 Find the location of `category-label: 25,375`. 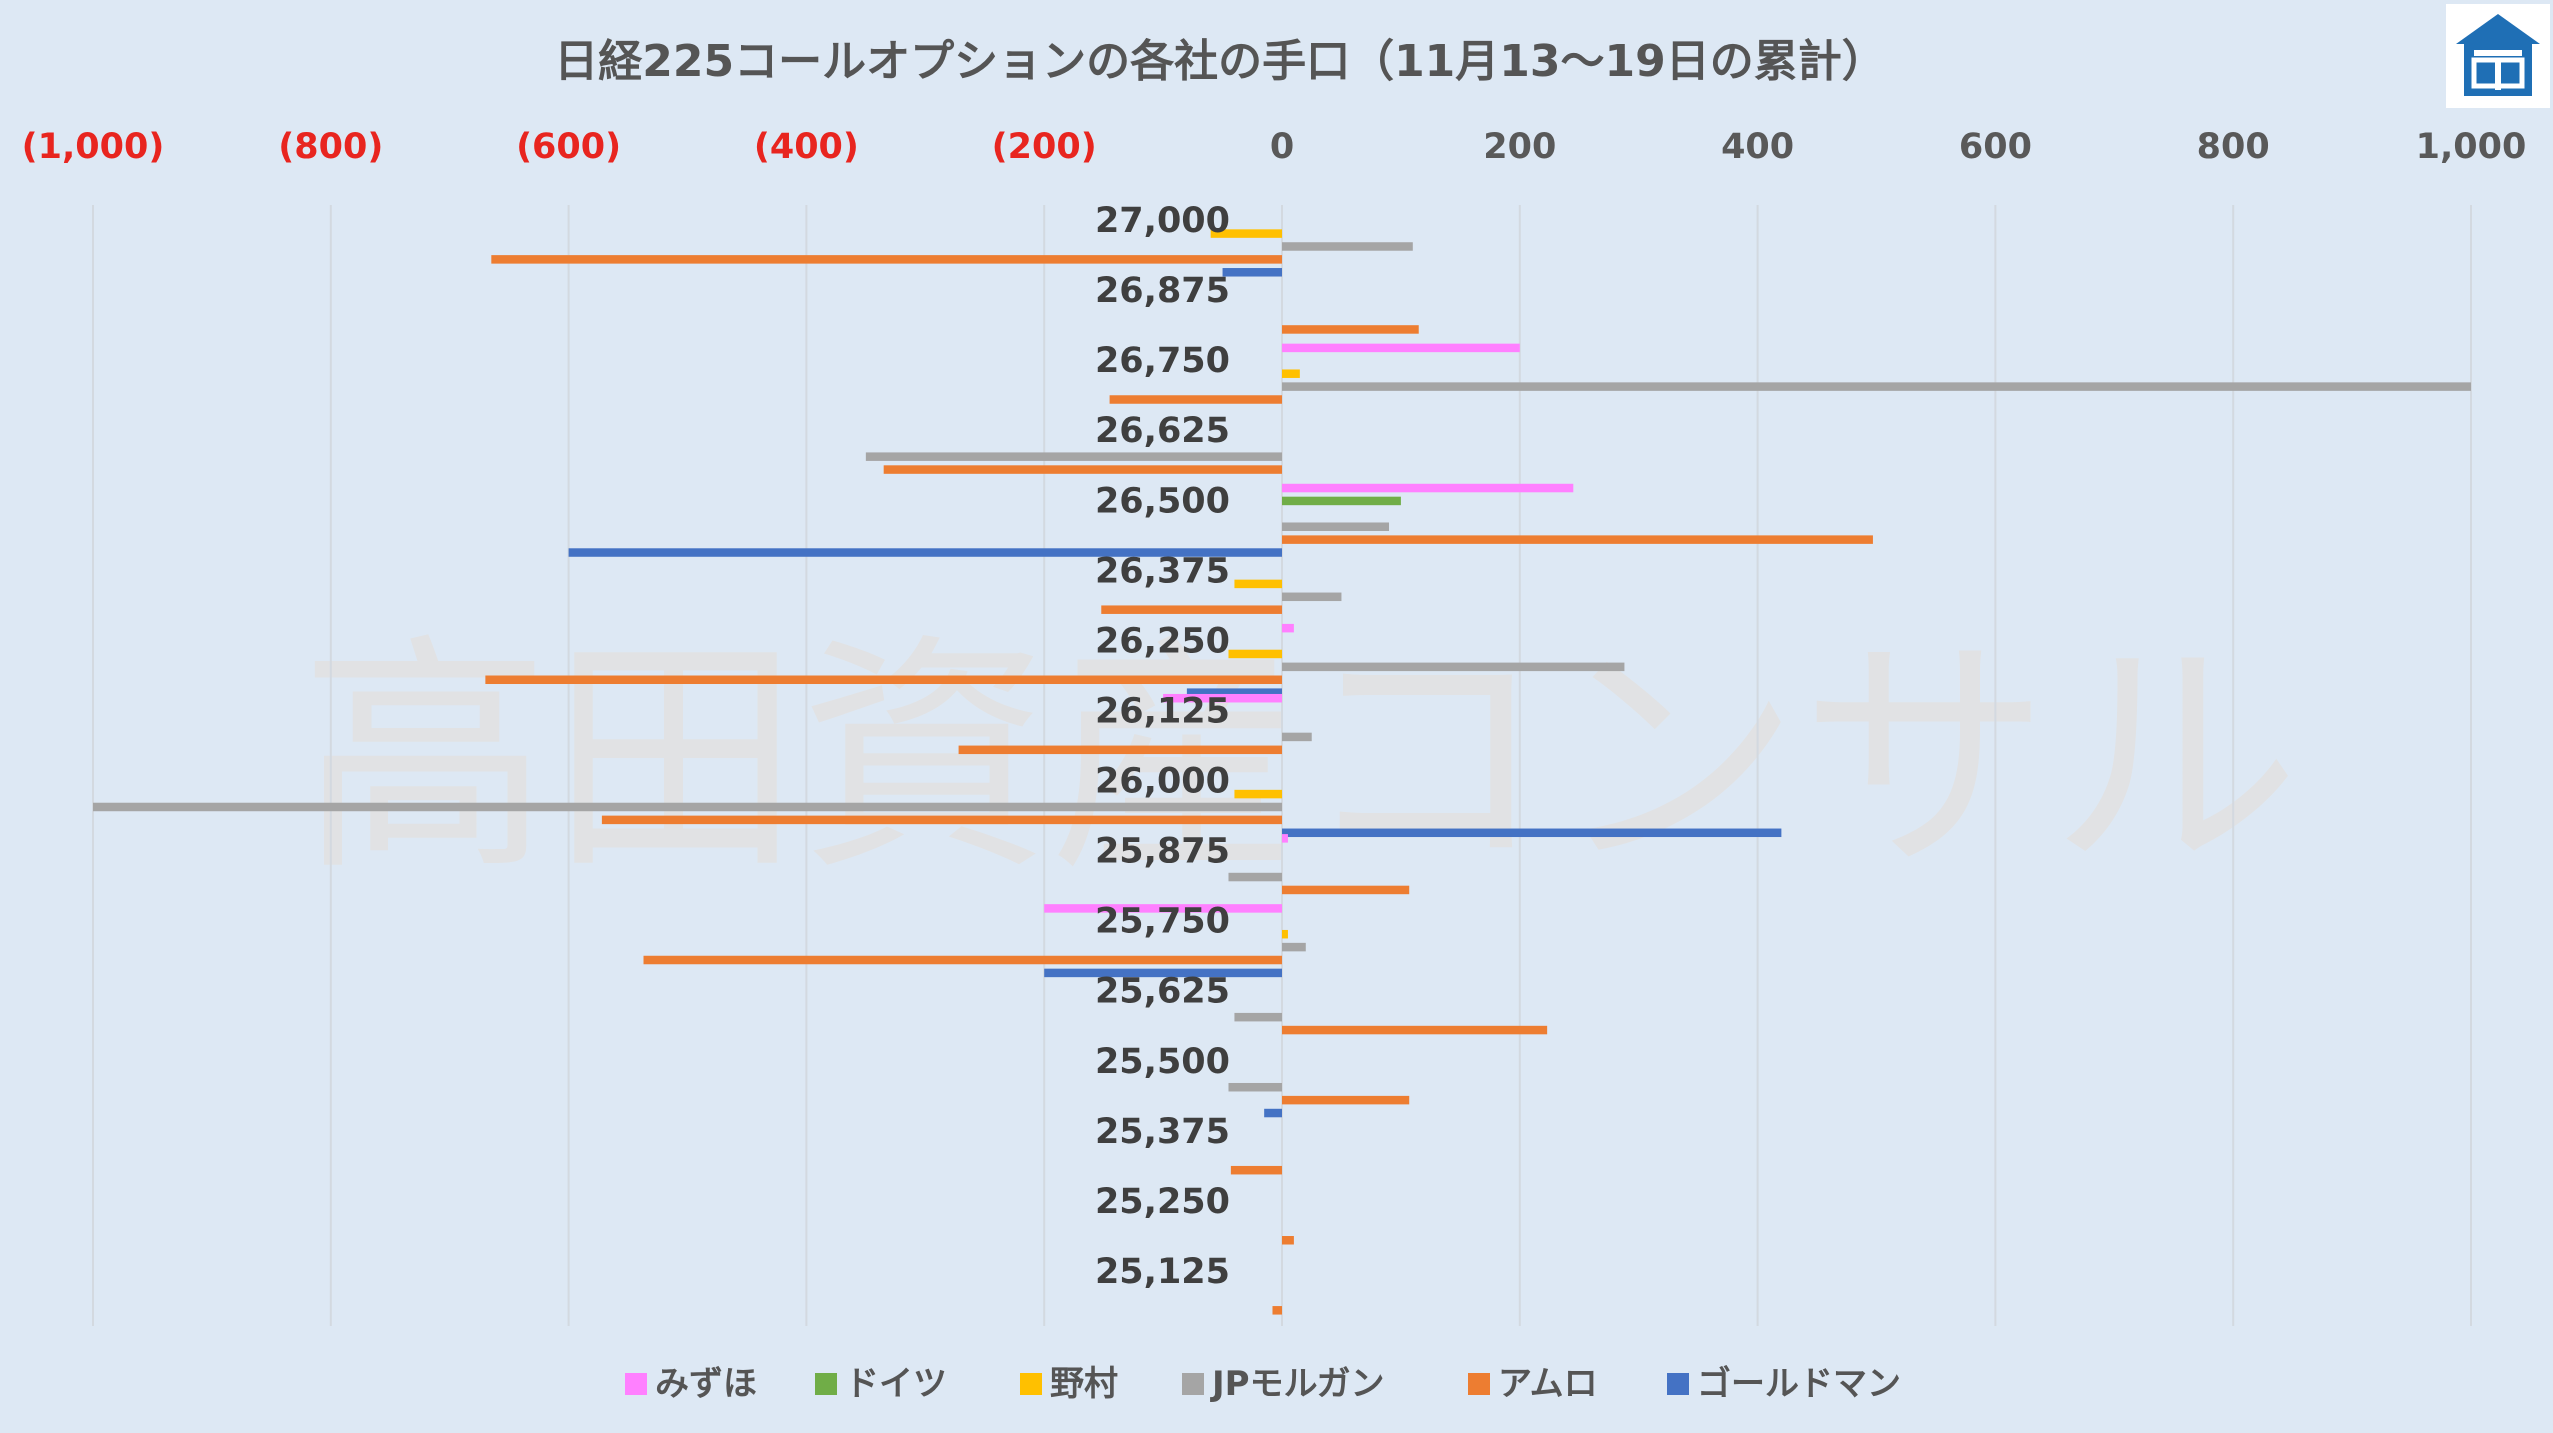

category-label: 25,375 is located at coordinates (1162, 1132).